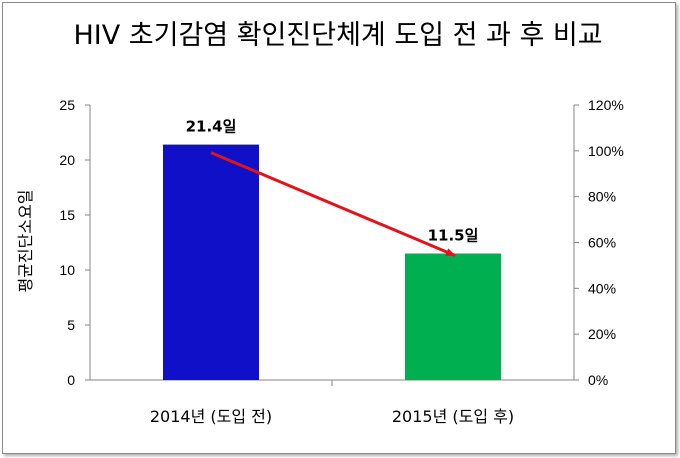  I want to click on x-tick-label: 2015년 (도입 후), so click(453, 416).